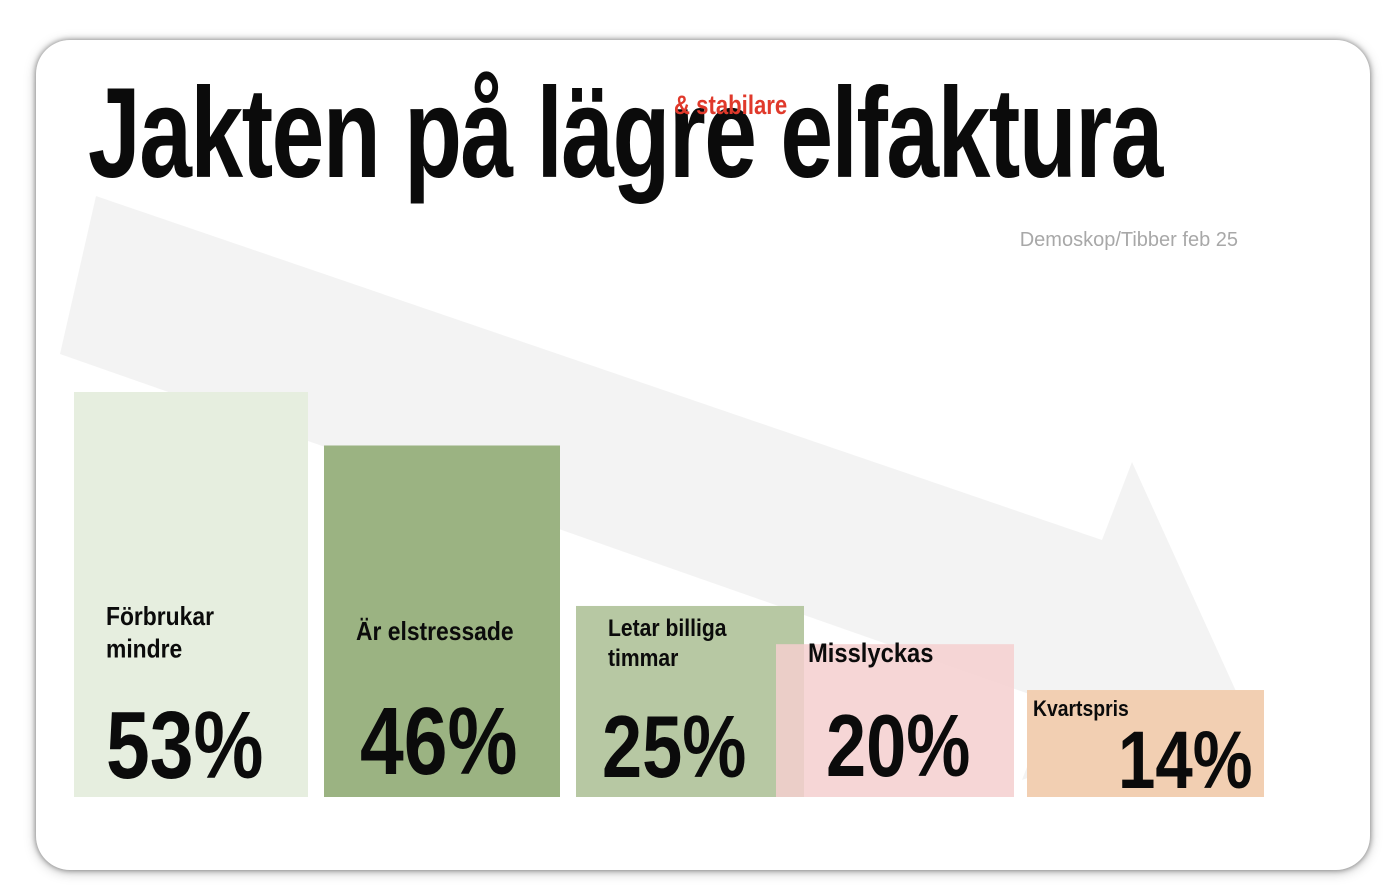  I want to click on subtitle-annotation: & stabilare, so click(731, 105).